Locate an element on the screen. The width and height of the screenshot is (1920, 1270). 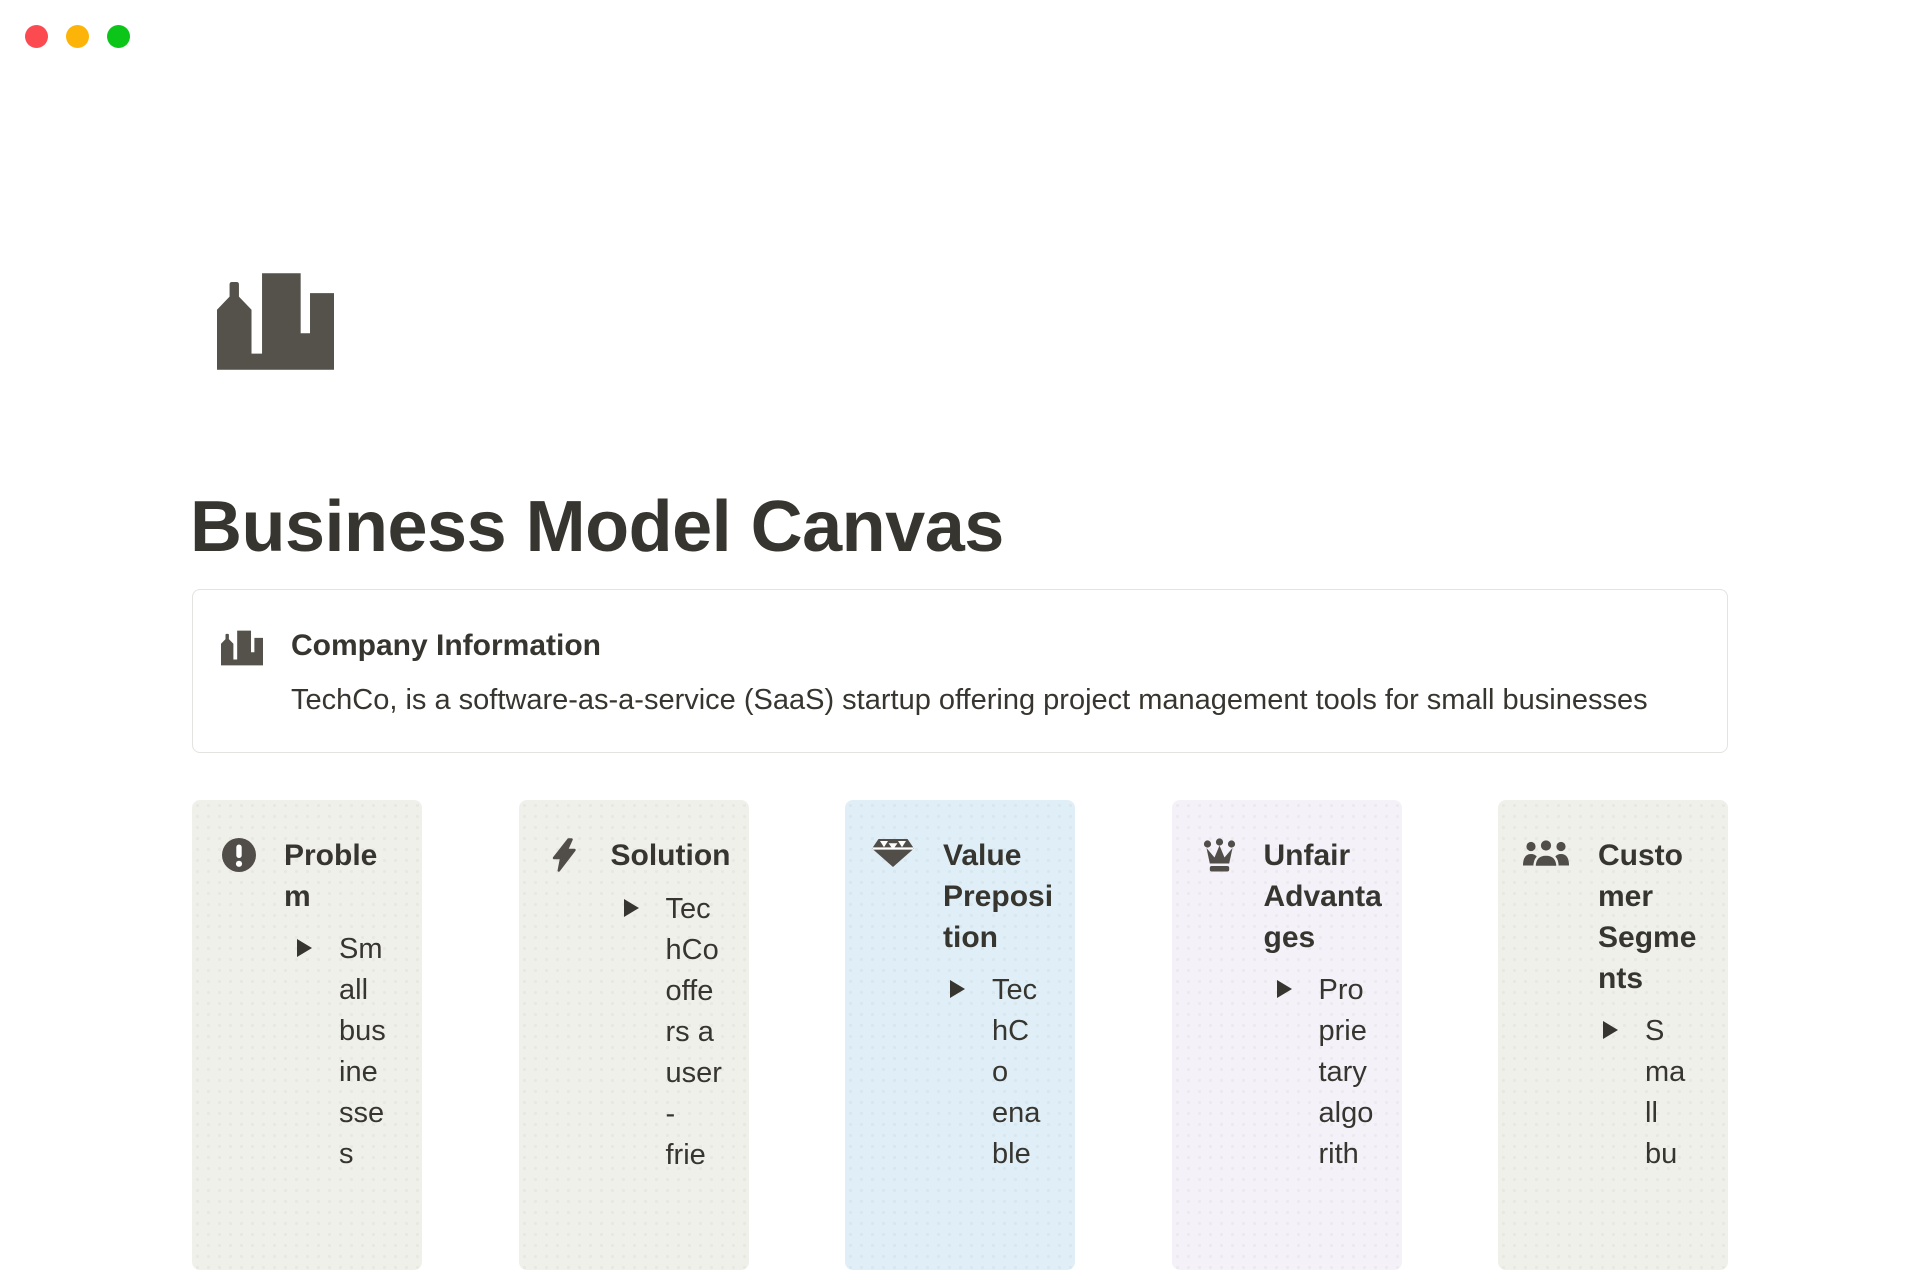
minimize-button is located at coordinates (77, 36).